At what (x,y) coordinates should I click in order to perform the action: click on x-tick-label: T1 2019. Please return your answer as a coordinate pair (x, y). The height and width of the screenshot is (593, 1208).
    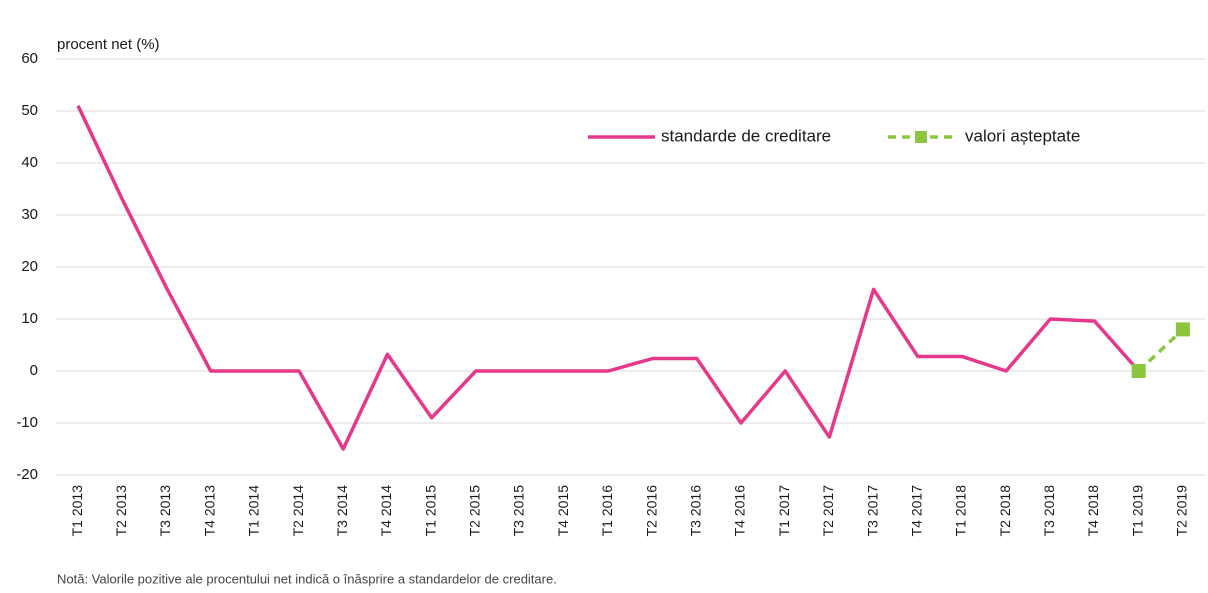
    Looking at the image, I should click on (1137, 511).